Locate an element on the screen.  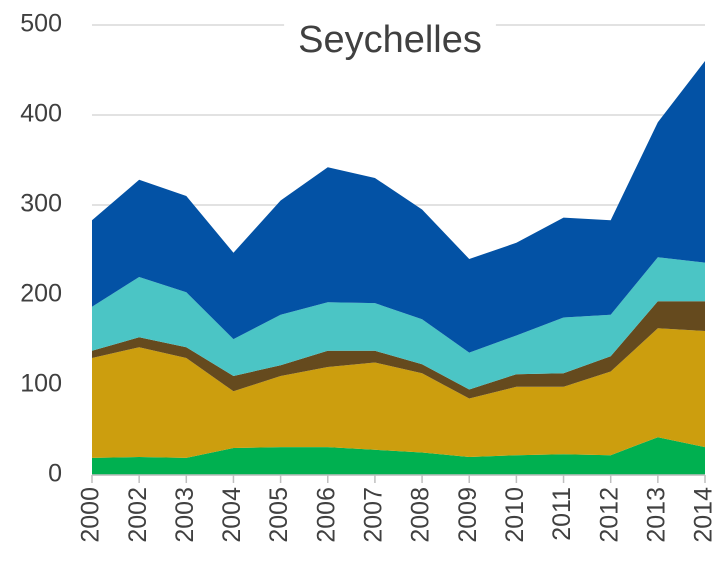
y-tick-label: 100 is located at coordinates (41, 384).